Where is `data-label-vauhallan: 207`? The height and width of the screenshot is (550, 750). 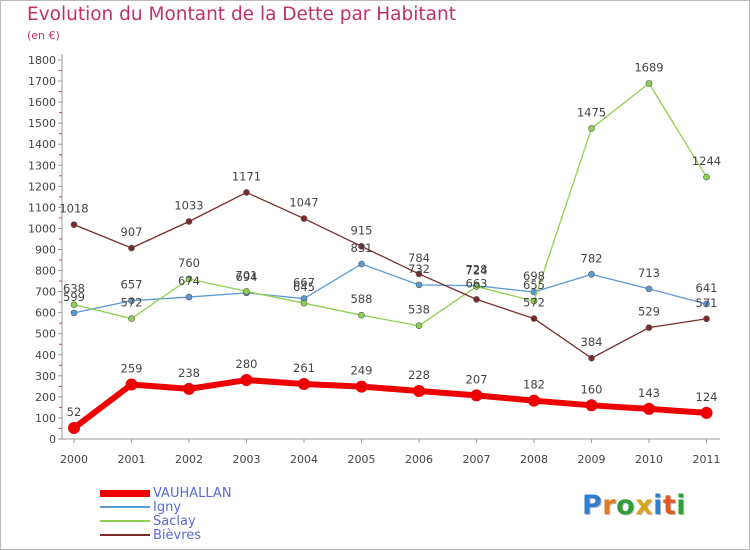
data-label-vauhallan: 207 is located at coordinates (477, 379).